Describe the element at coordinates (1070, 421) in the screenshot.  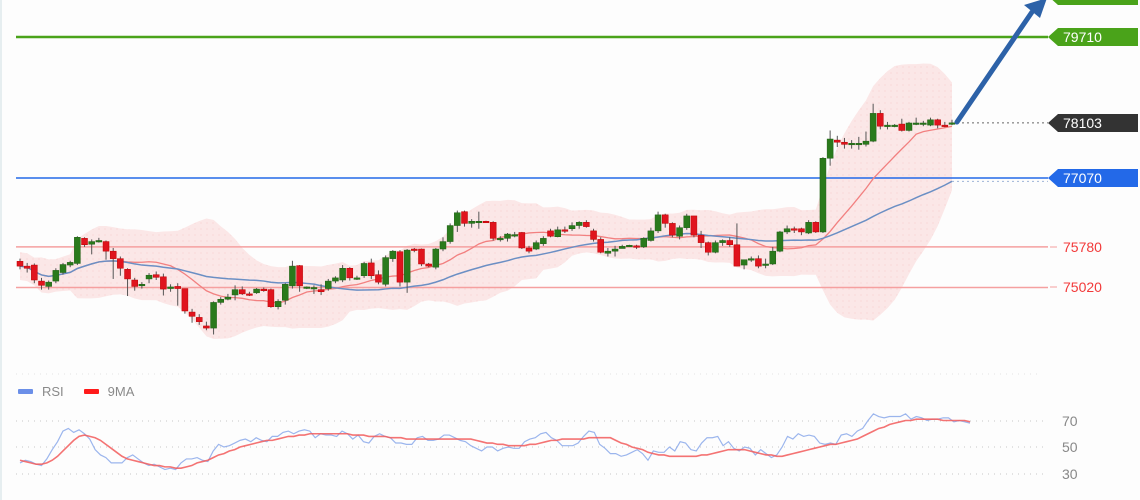
I see `rsi-tick-70: 70` at that location.